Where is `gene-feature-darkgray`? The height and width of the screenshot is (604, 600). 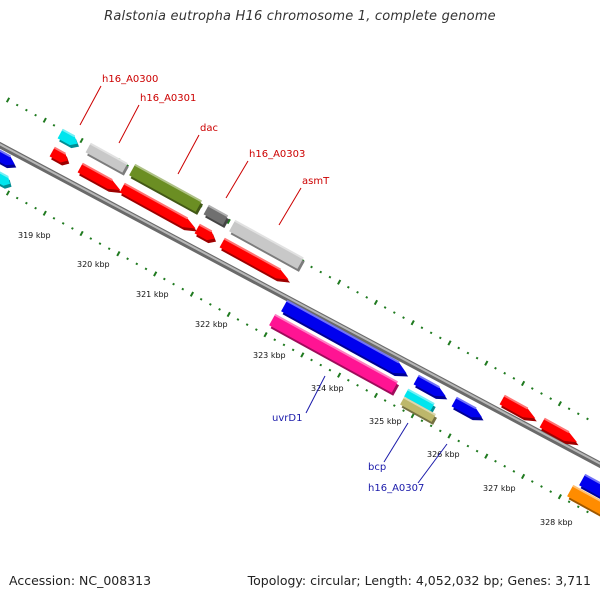 gene-feature-darkgray is located at coordinates (216, 216).